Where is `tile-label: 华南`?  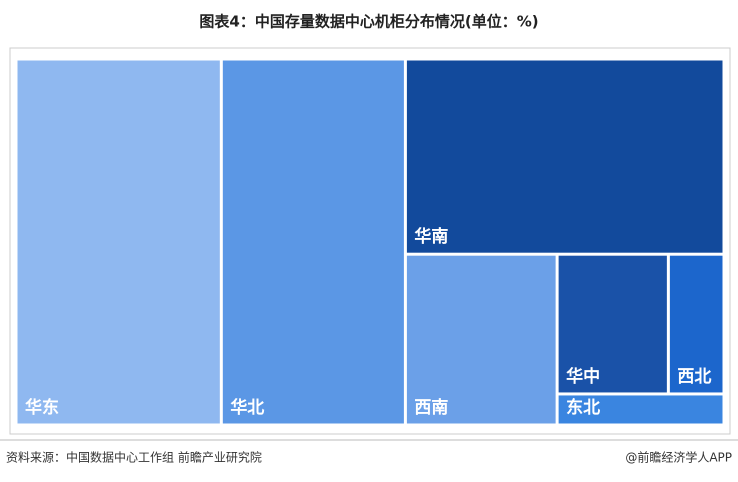 tile-label: 华南 is located at coordinates (431, 236).